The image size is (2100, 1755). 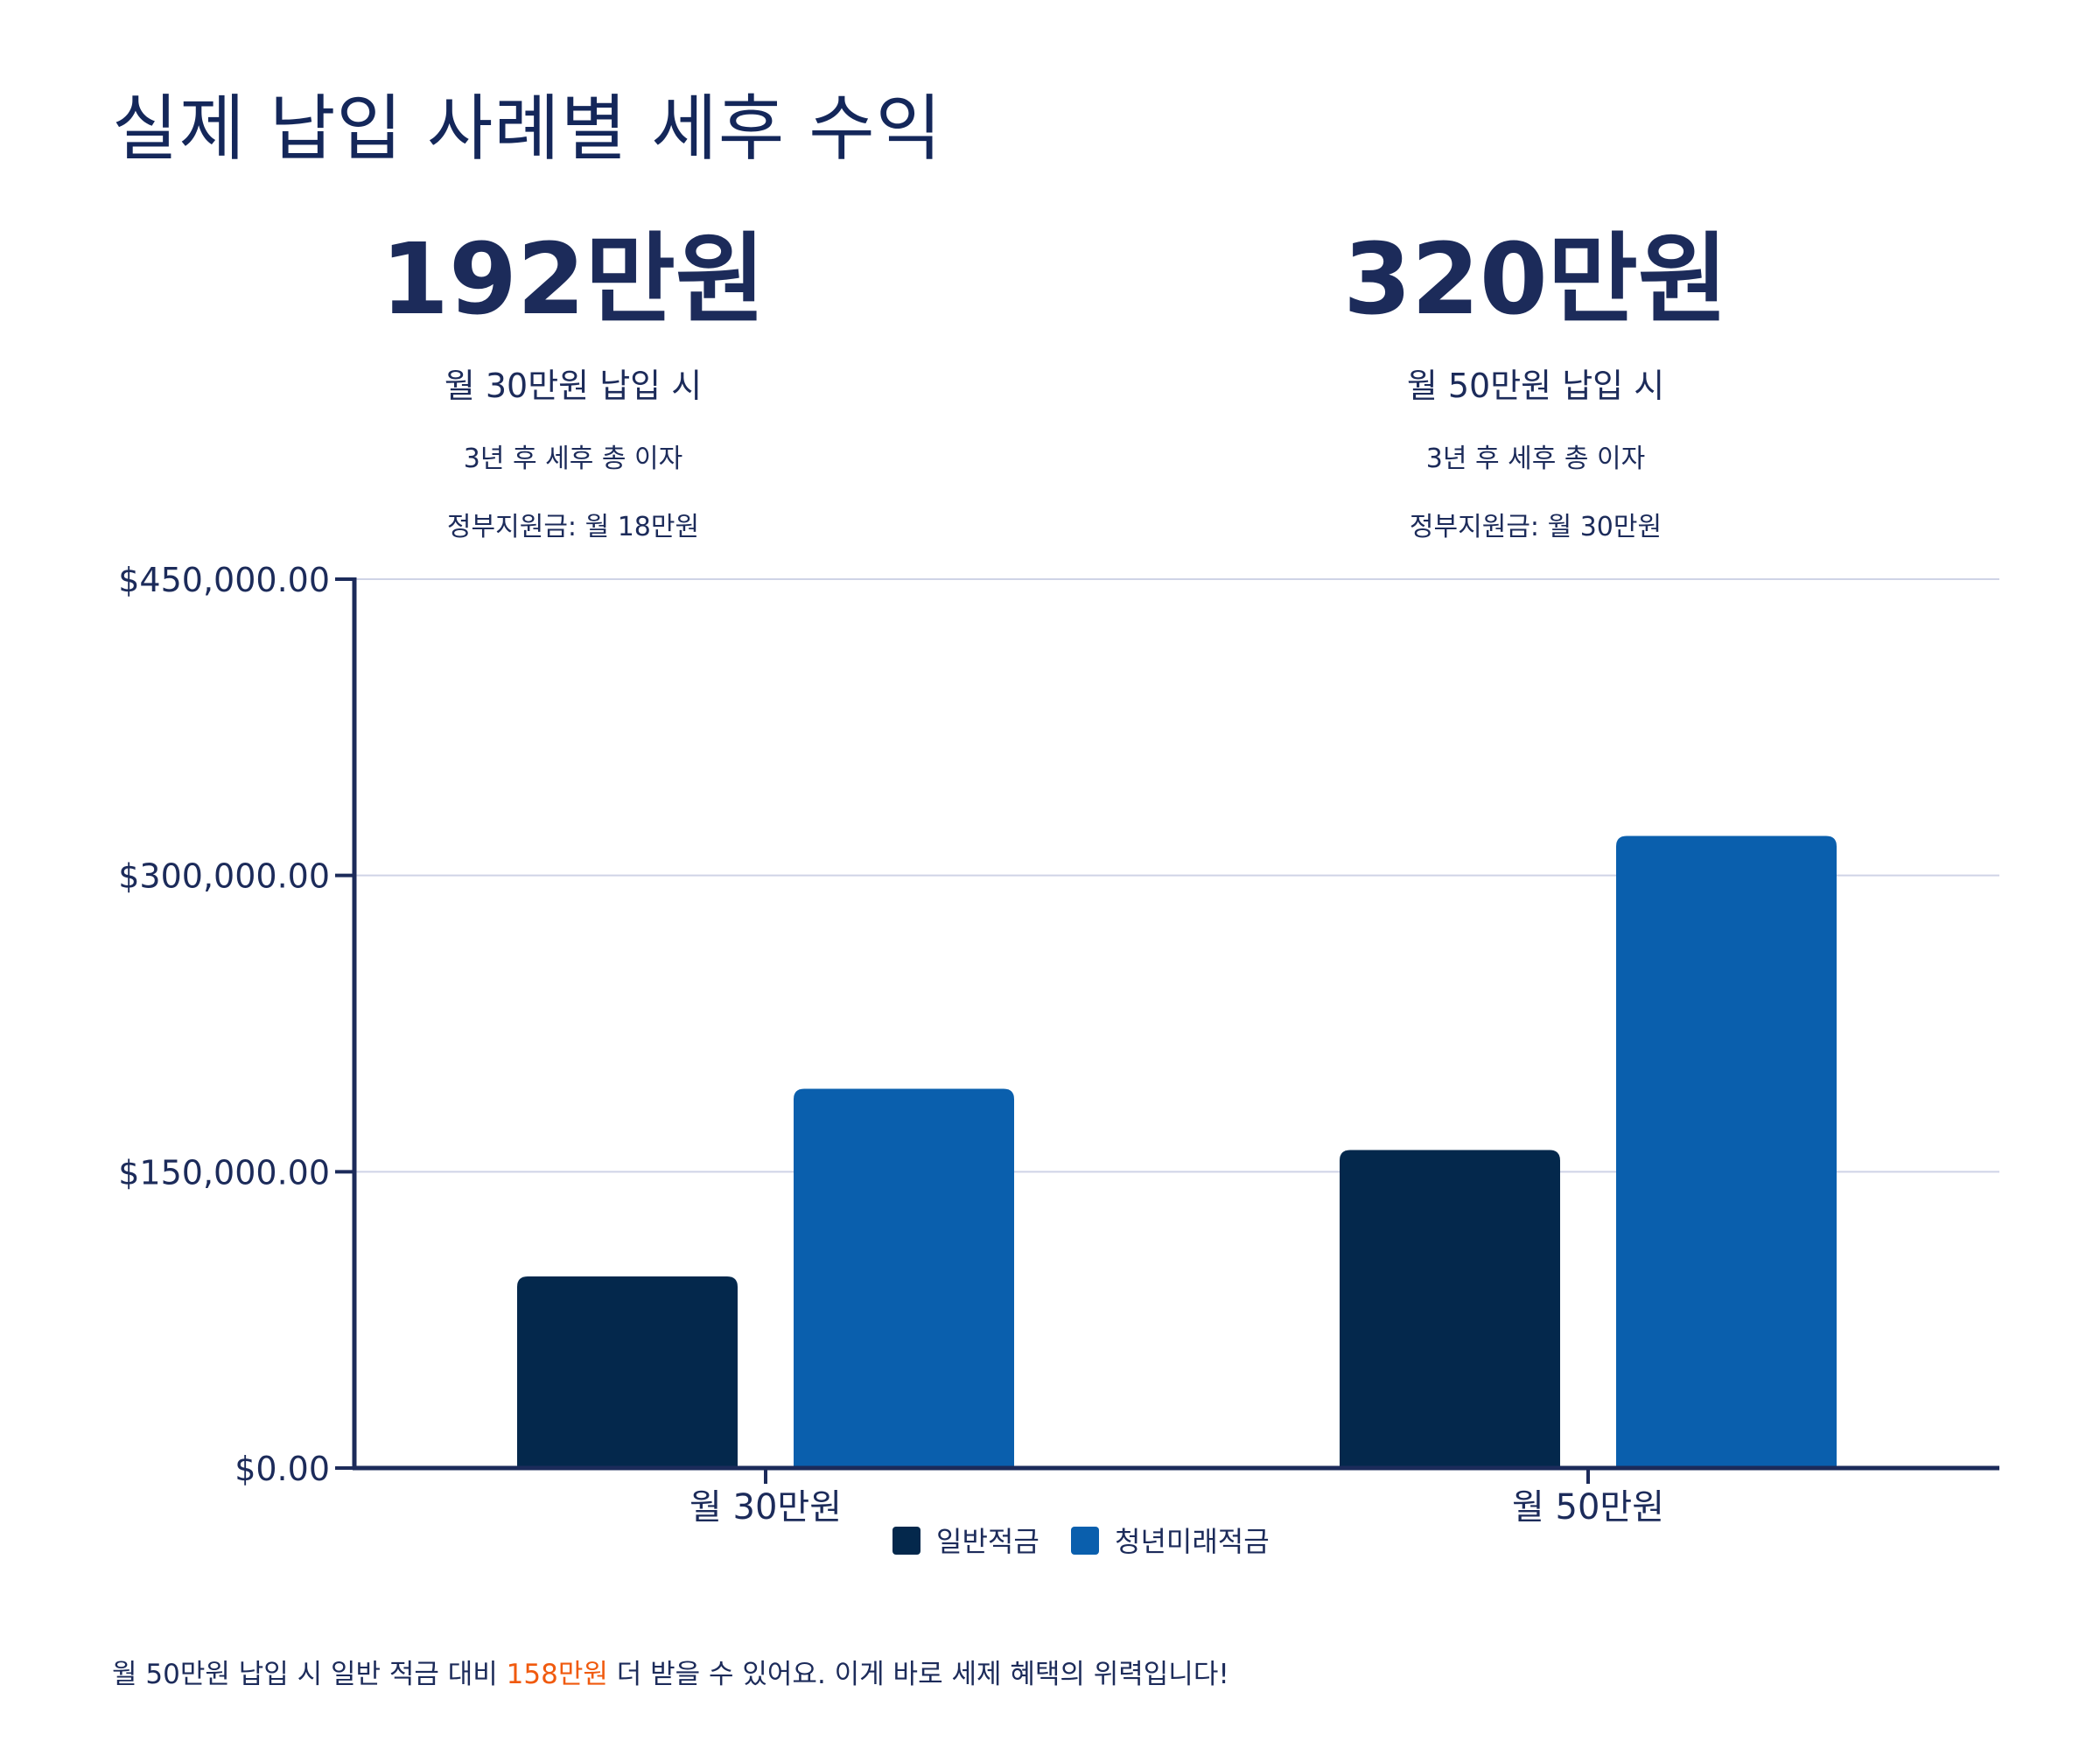 What do you see at coordinates (1085, 1541) in the screenshot?
I see `legend-swatch-youth` at bounding box center [1085, 1541].